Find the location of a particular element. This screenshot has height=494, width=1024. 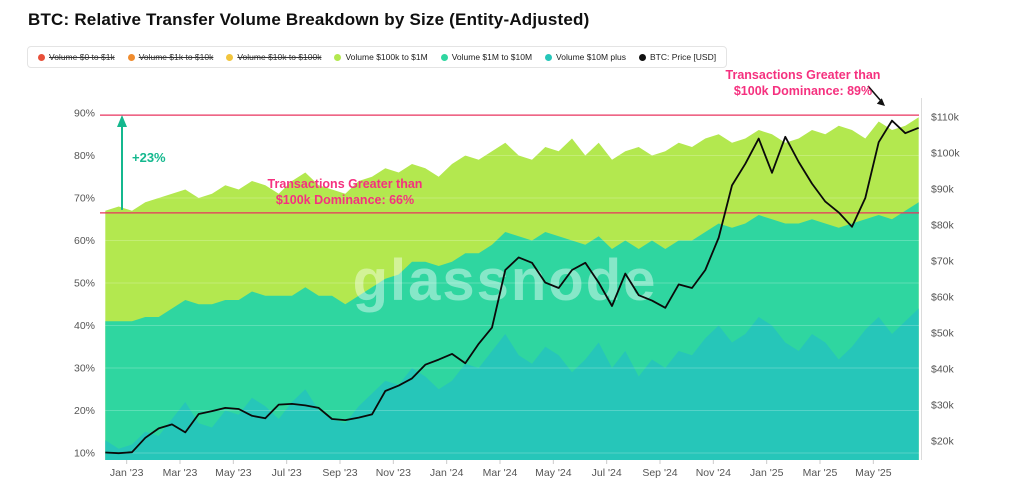

y-axis-left-label: 10% is located at coordinates (84, 454).